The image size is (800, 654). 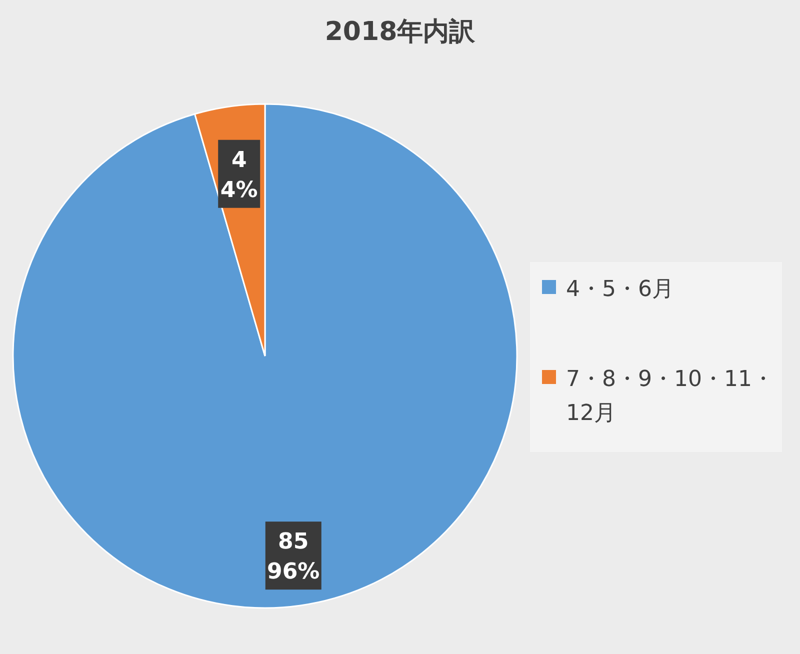 What do you see at coordinates (239, 175) in the screenshot?
I see `data-label: 4 4%` at bounding box center [239, 175].